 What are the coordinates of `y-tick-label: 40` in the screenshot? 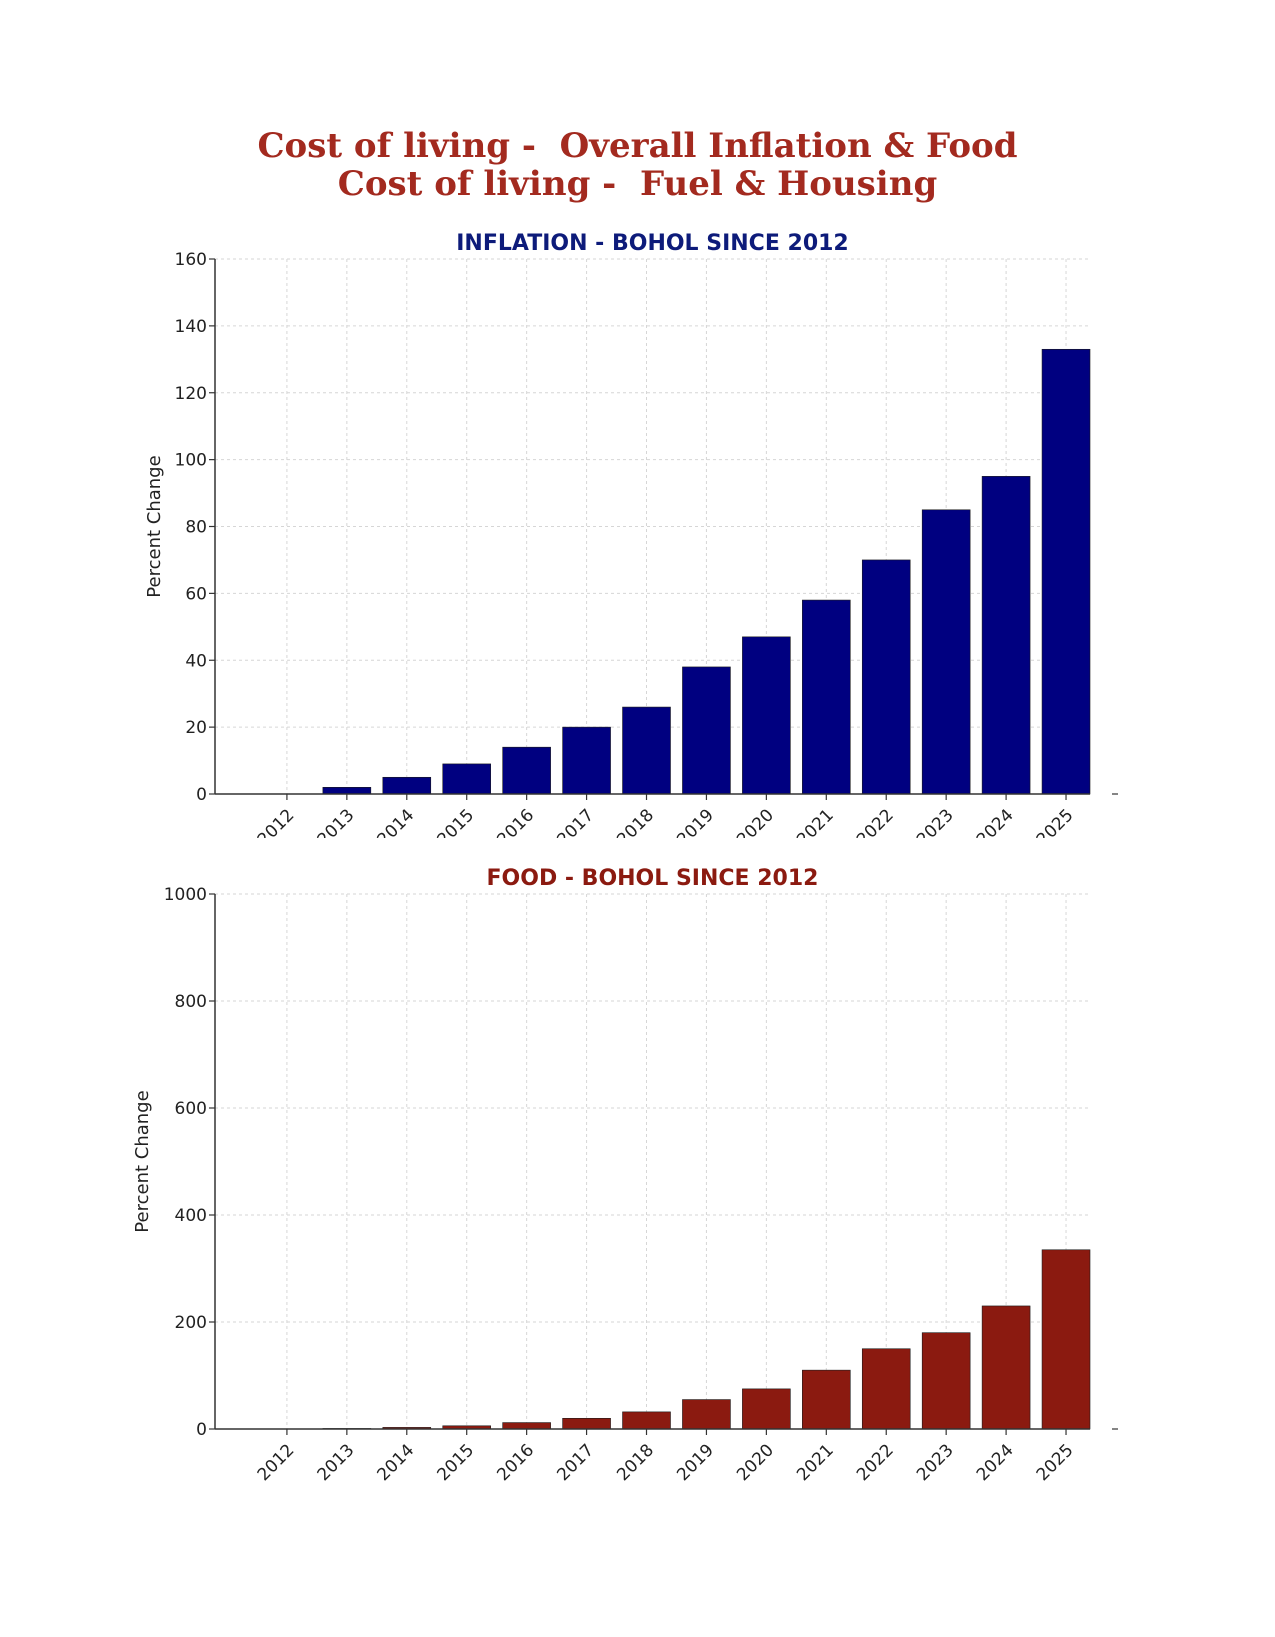 It's located at (196, 661).